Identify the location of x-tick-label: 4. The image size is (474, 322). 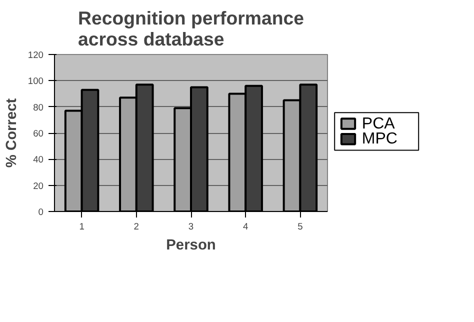
(245, 227).